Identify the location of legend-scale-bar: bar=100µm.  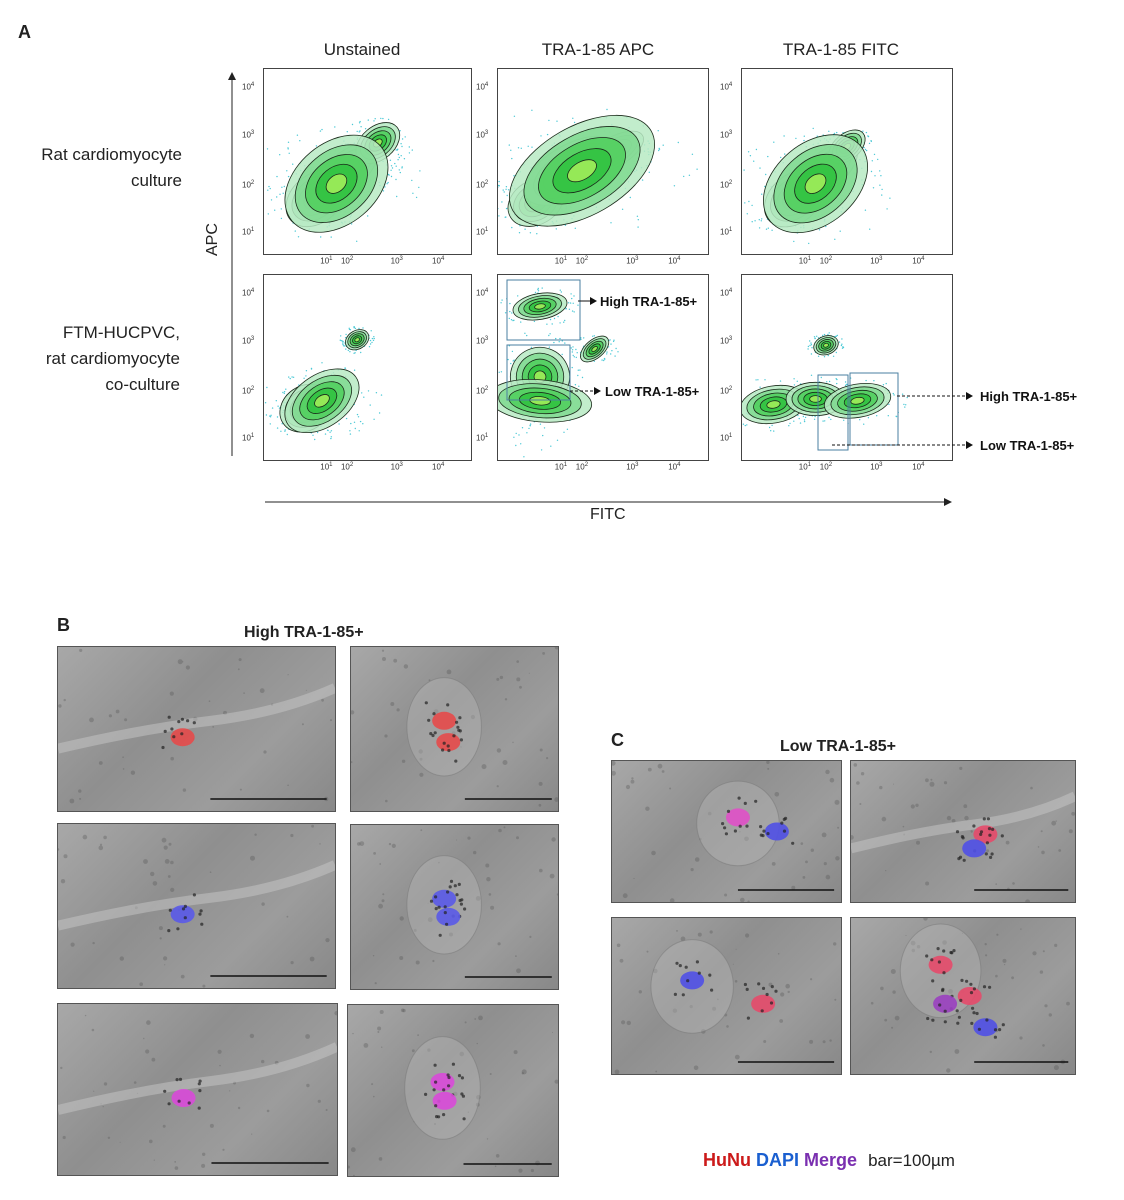
(911, 1160).